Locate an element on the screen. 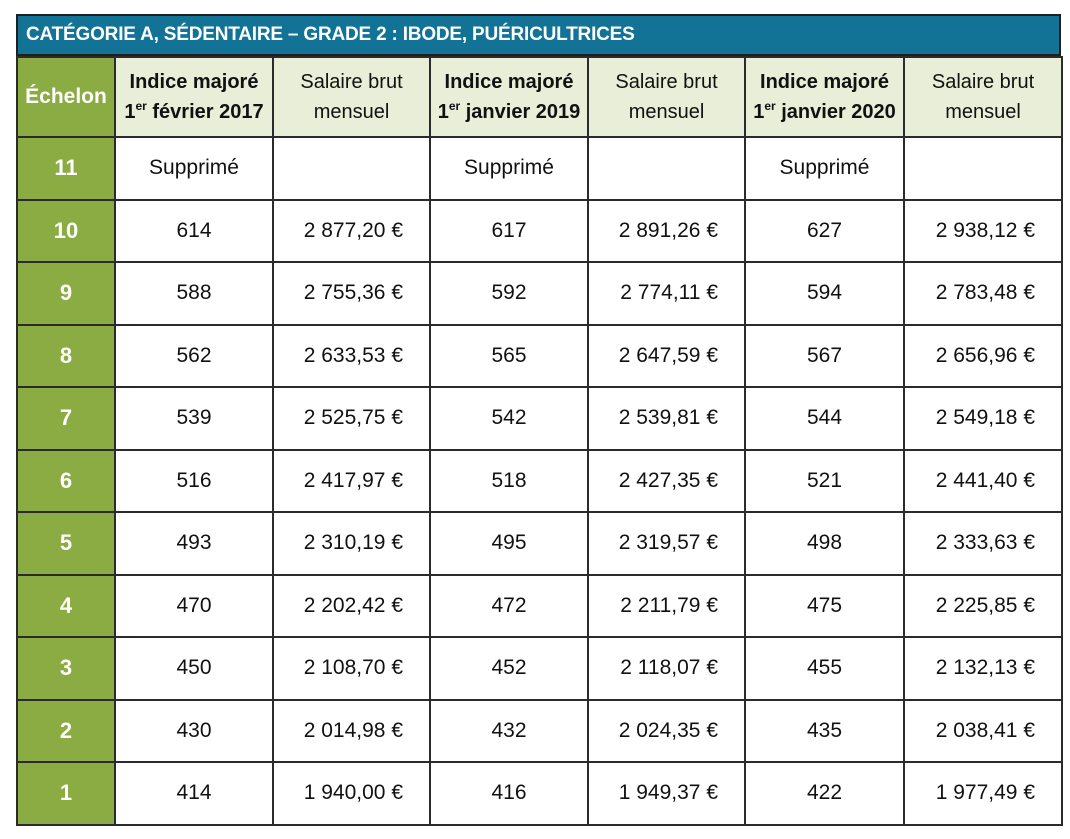  indice-2019-cell: 565 is located at coordinates (509, 355).